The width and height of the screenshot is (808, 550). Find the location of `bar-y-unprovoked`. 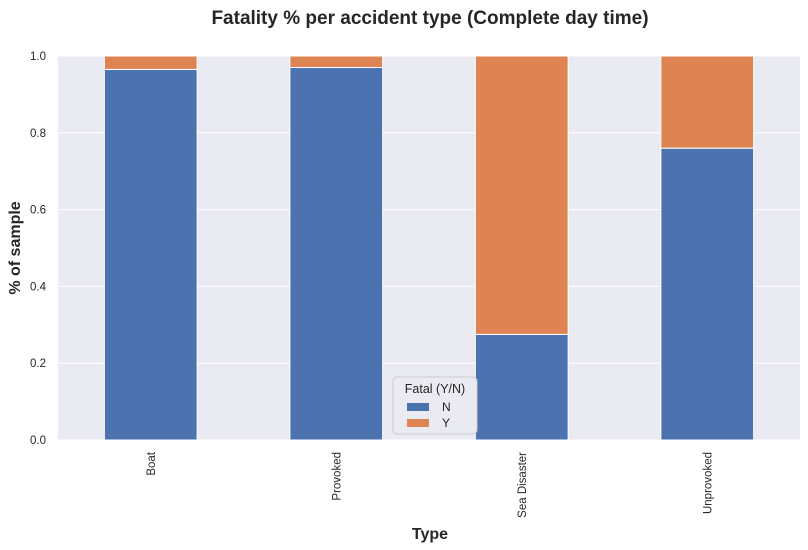

bar-y-unprovoked is located at coordinates (707, 102).